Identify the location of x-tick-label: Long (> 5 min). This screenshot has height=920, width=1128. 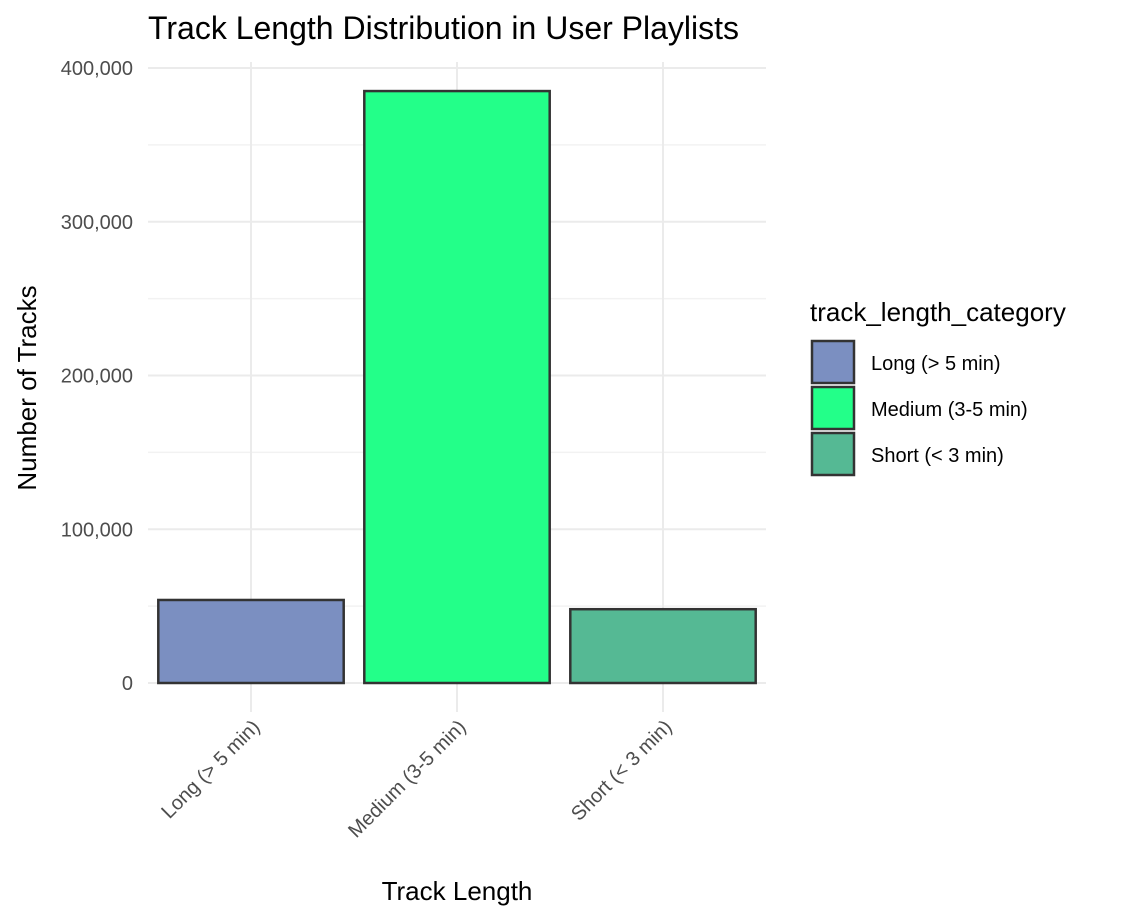
(210, 769).